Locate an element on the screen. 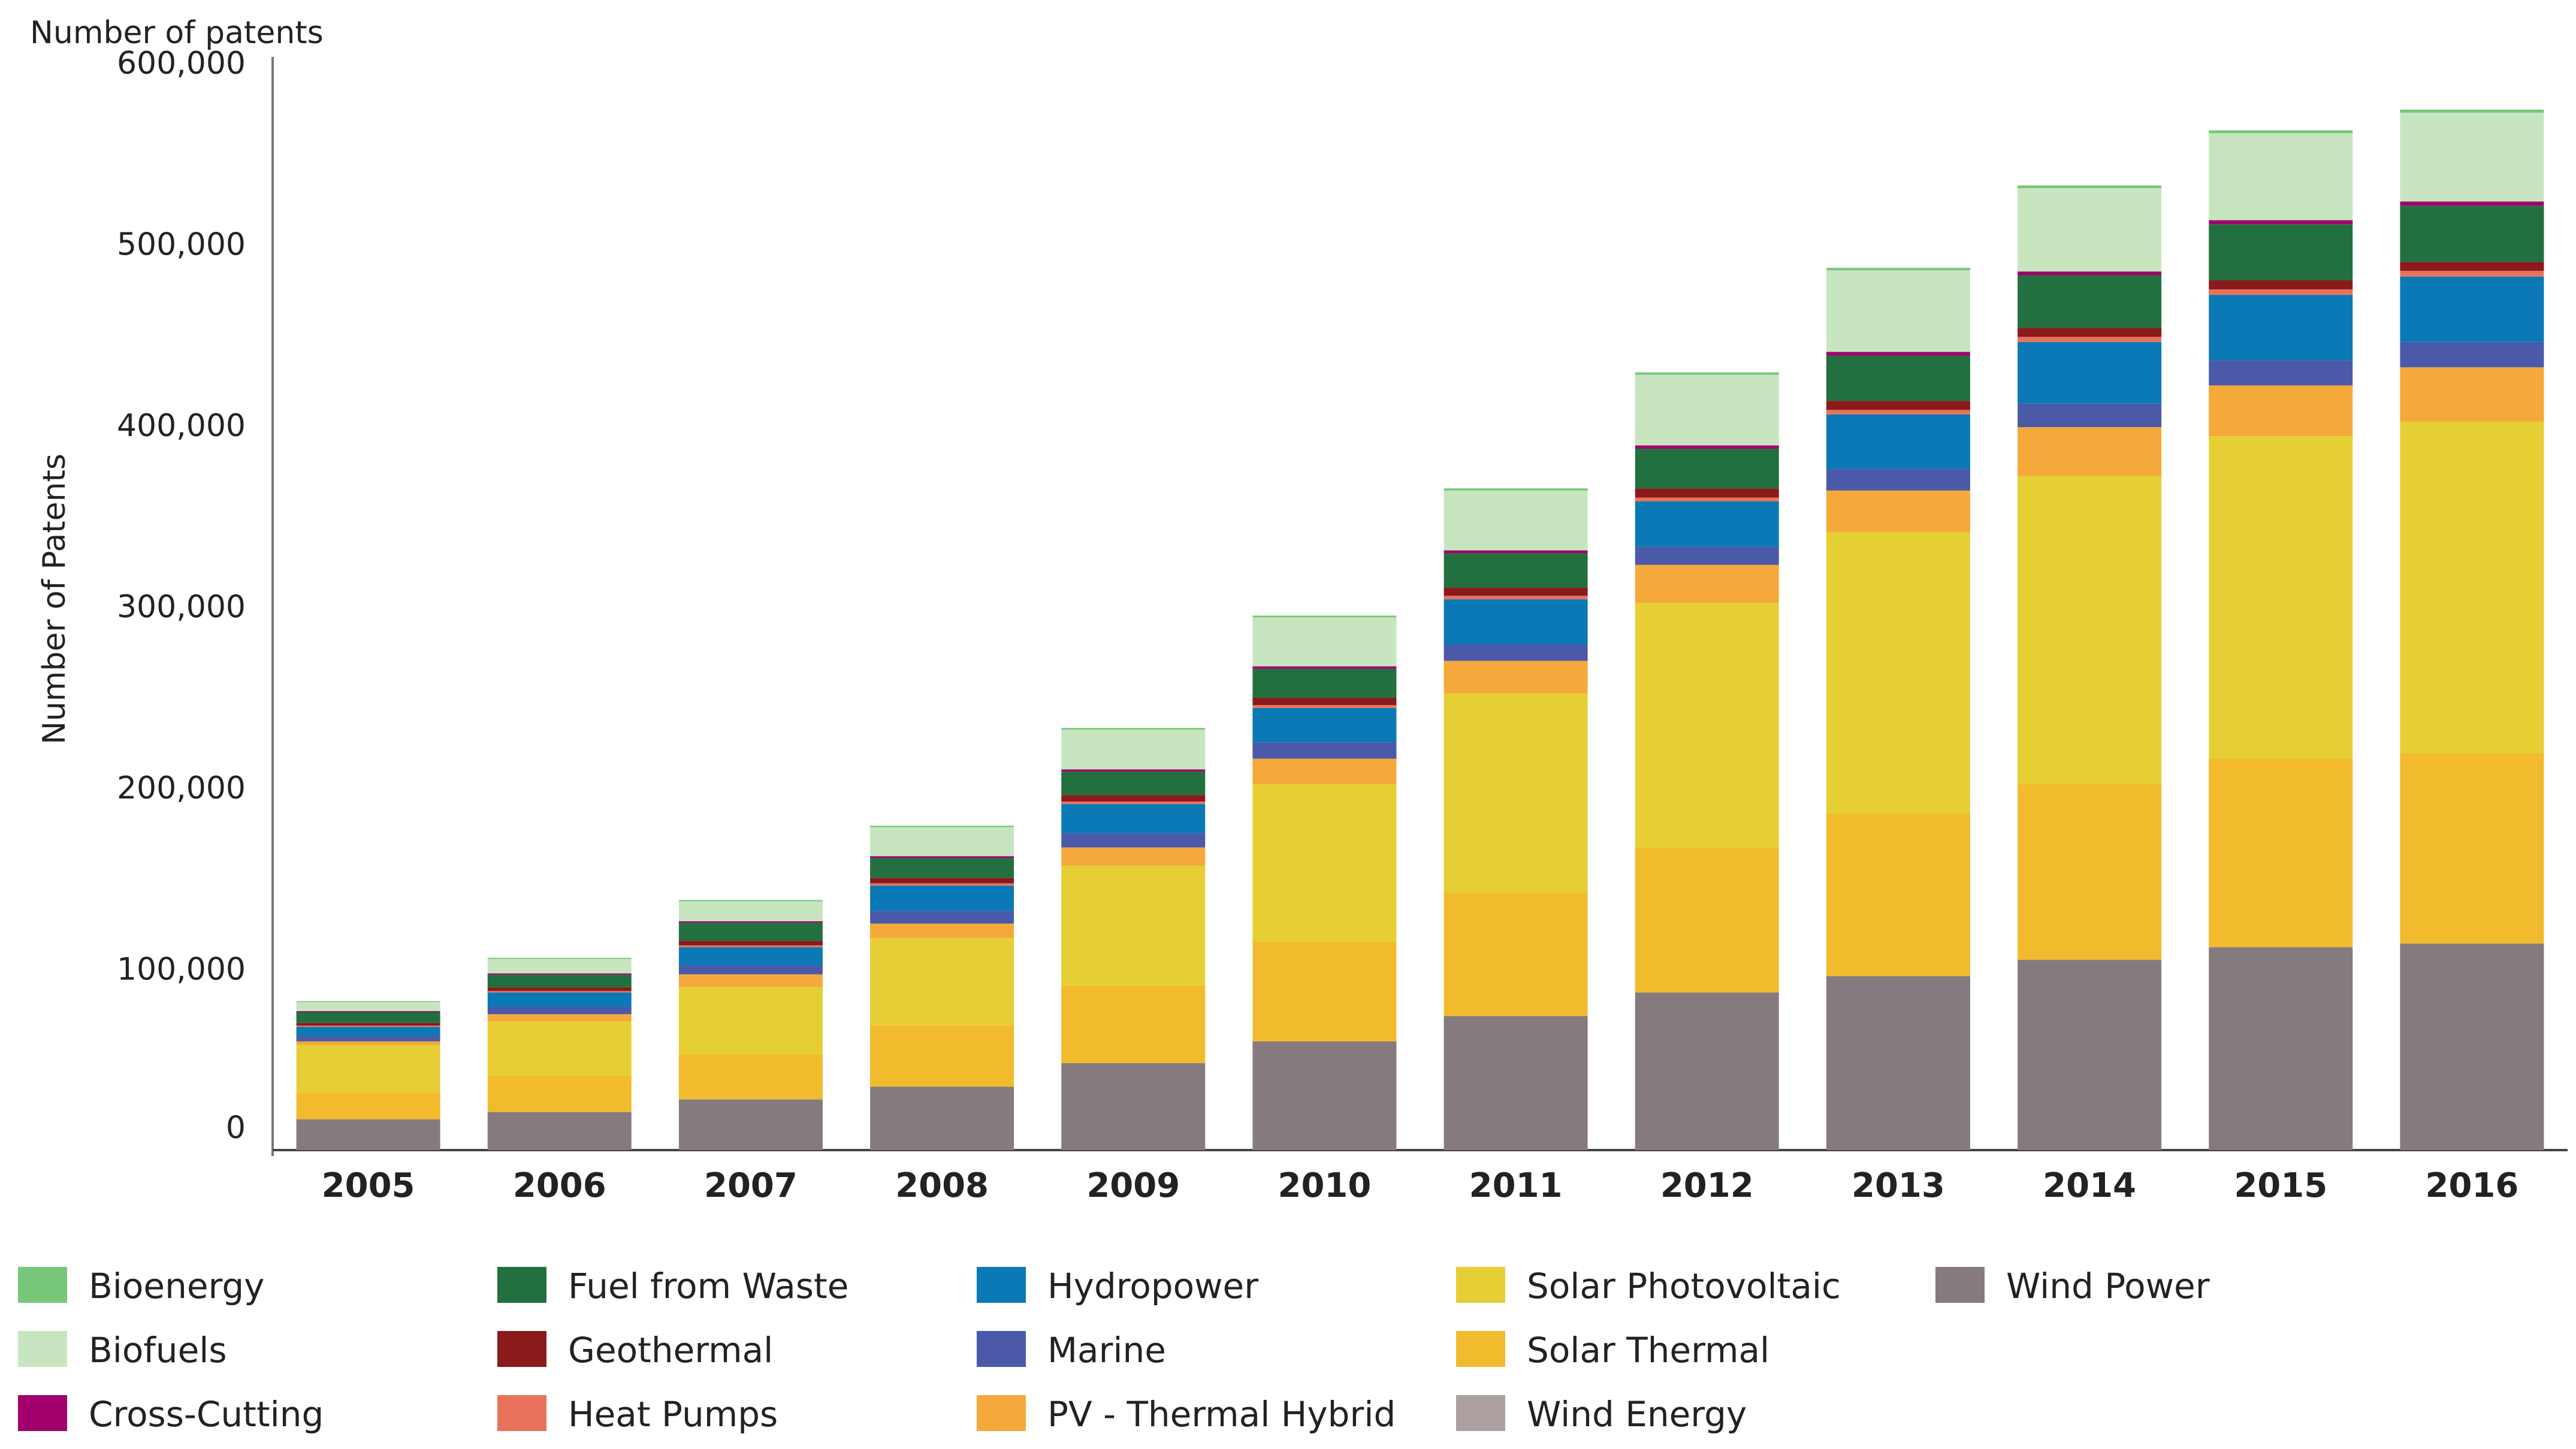 The width and height of the screenshot is (2576, 1449). legend-item-bioenergy: Bioenergy is located at coordinates (141, 1286).